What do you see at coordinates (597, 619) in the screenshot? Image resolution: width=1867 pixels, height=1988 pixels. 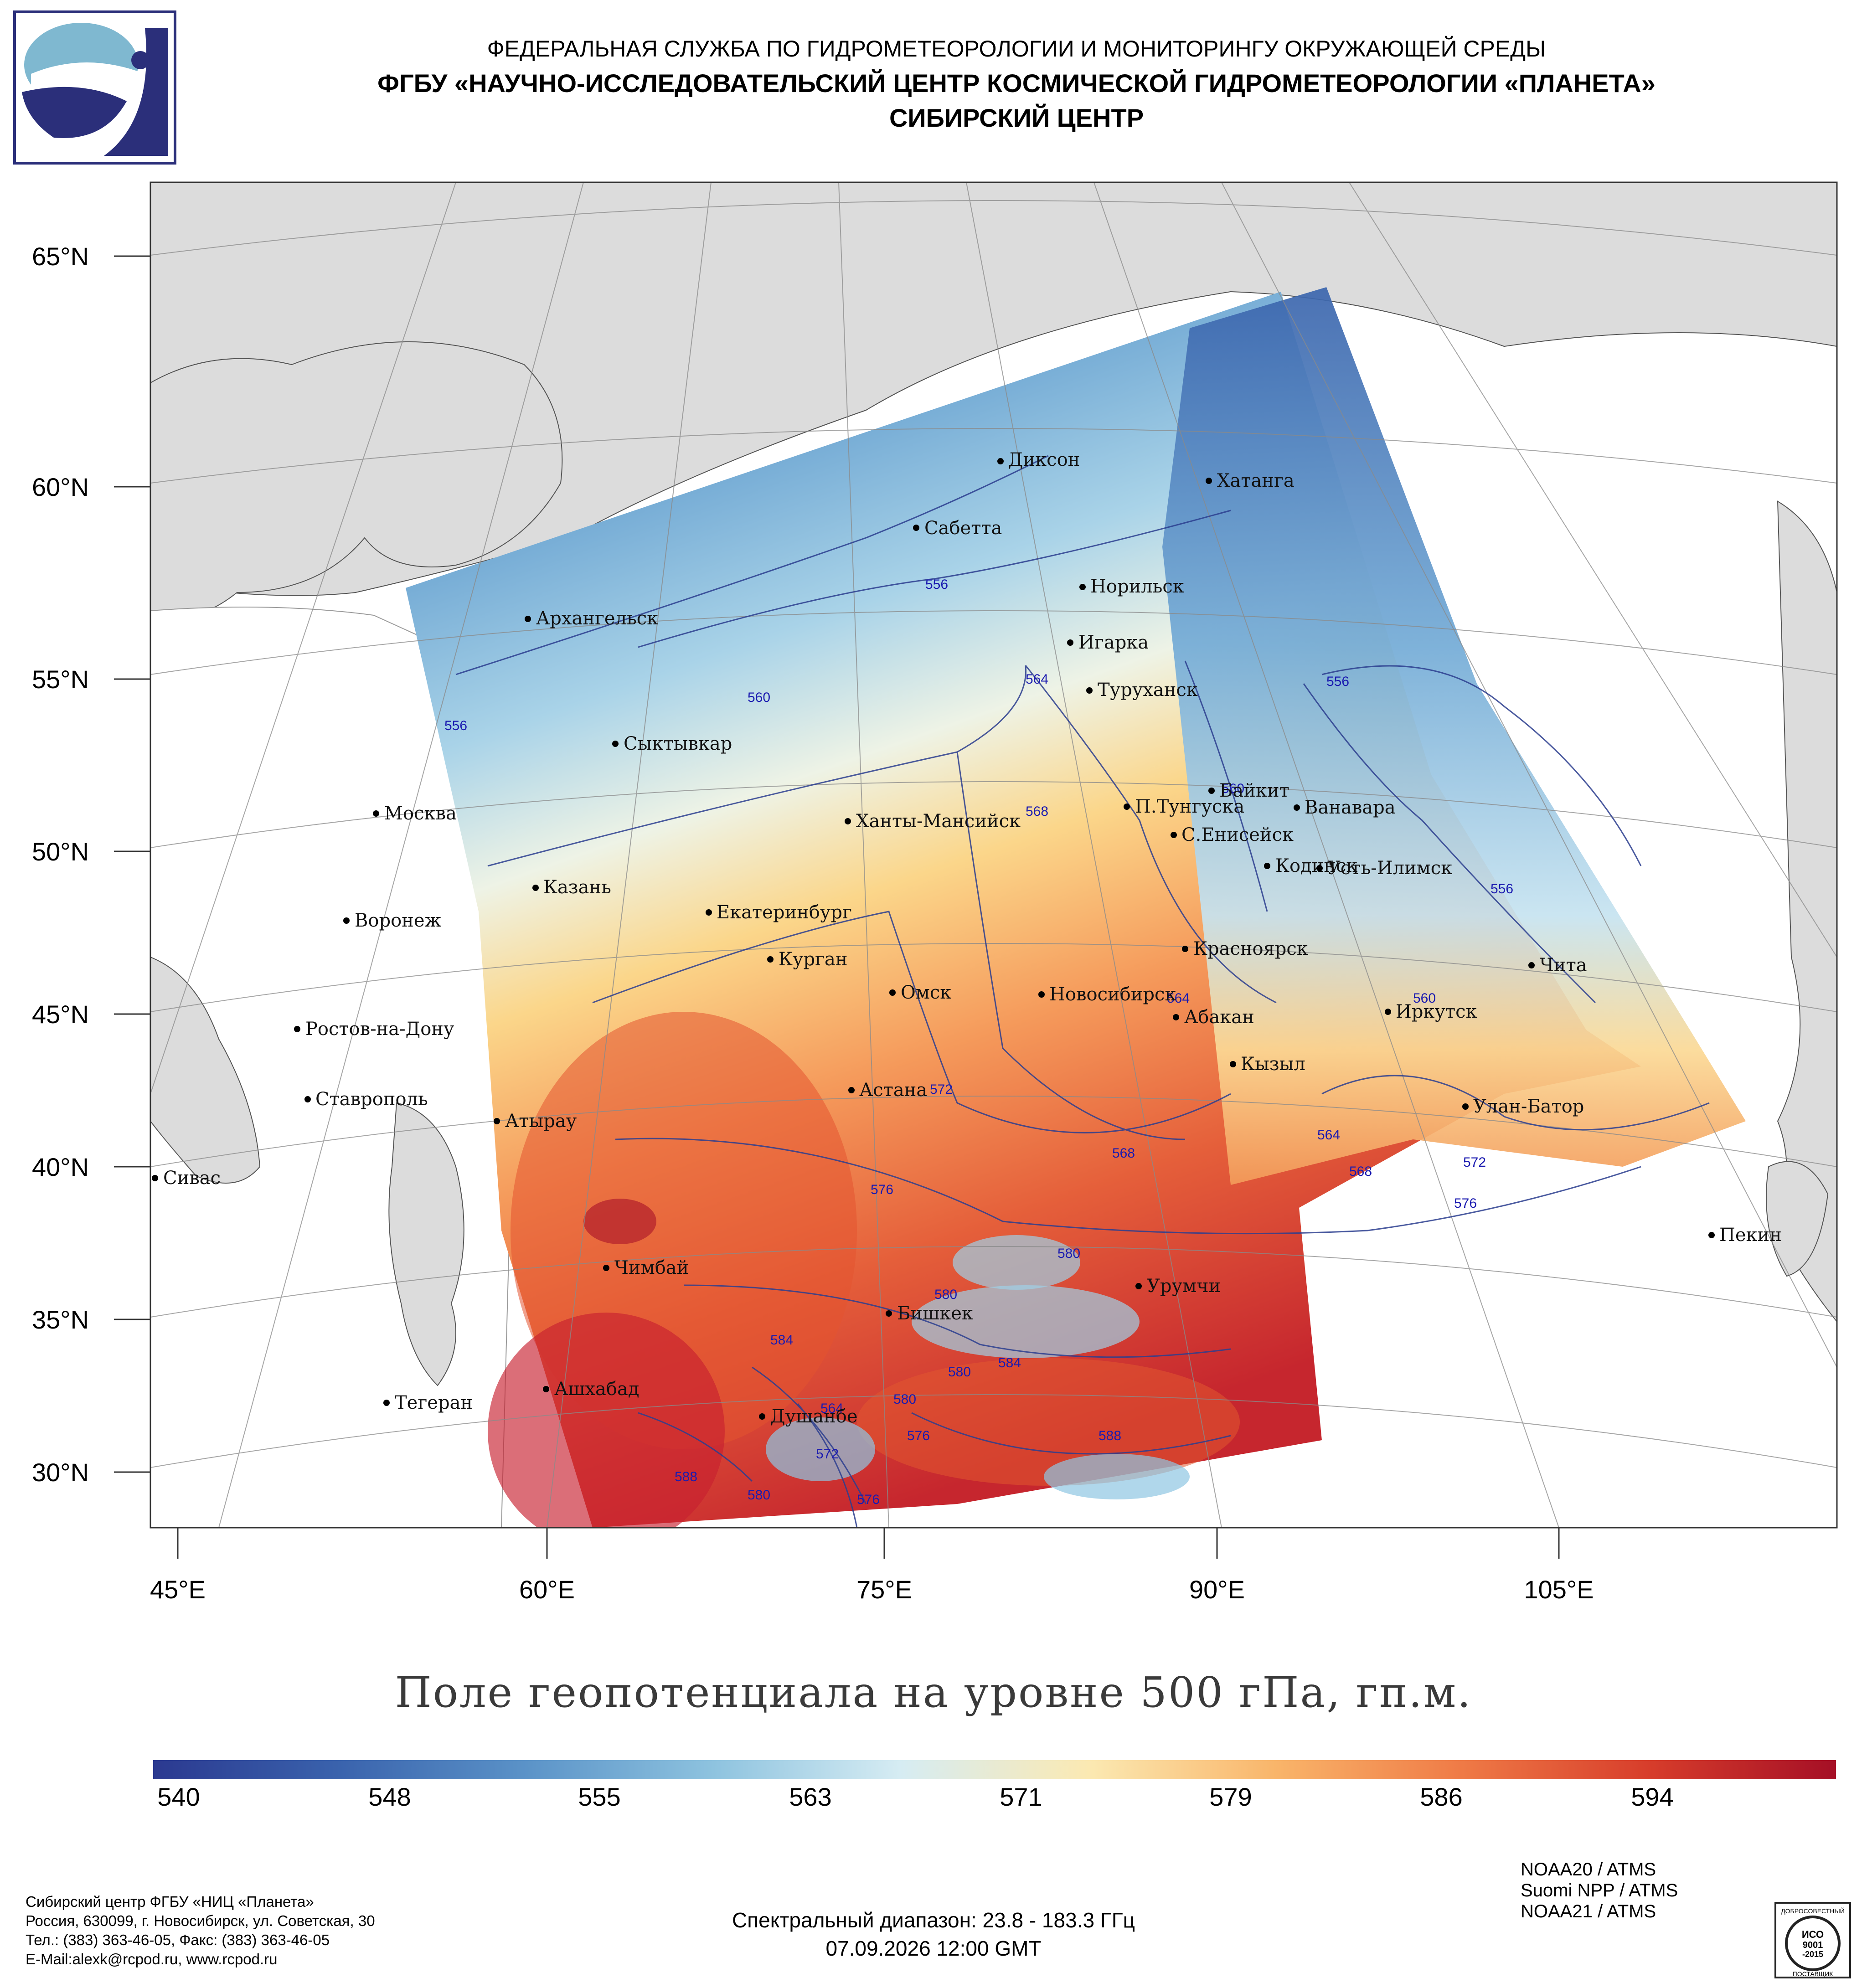 I see `svg-text: Архангельск` at bounding box center [597, 619].